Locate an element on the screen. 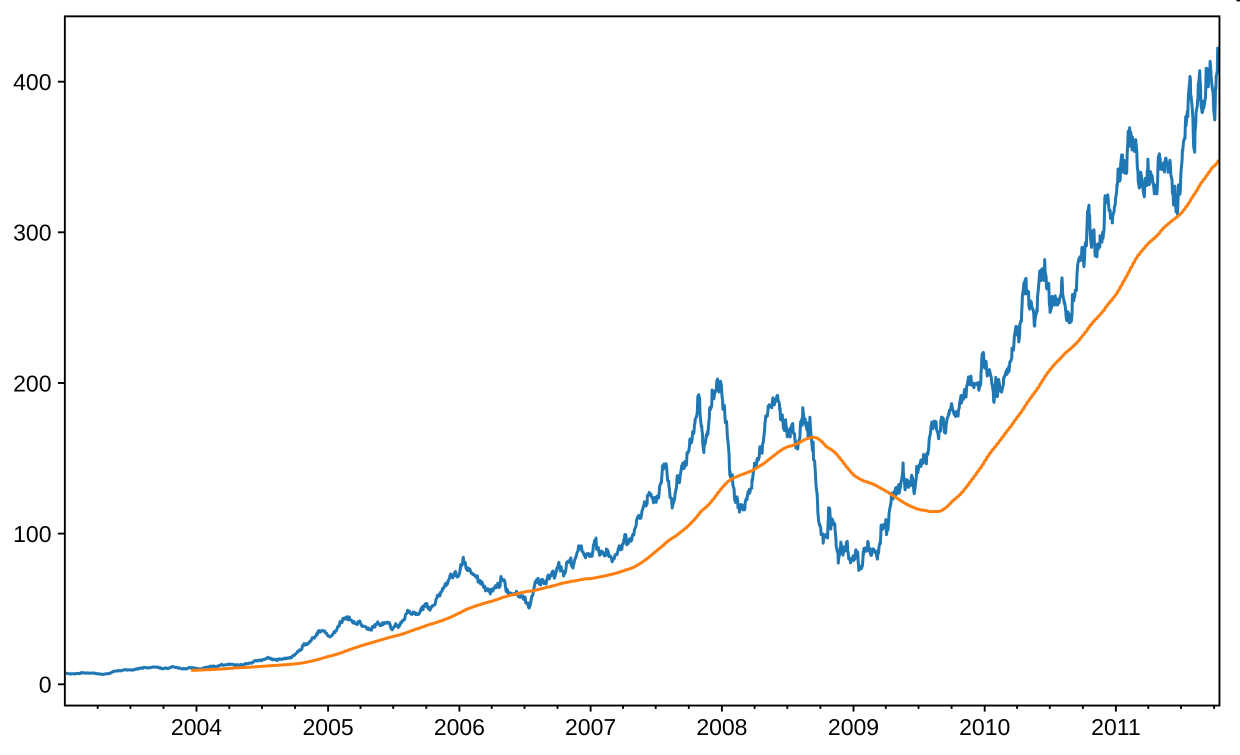 The image size is (1240, 755). svg-text: 100 is located at coordinates (32, 534).